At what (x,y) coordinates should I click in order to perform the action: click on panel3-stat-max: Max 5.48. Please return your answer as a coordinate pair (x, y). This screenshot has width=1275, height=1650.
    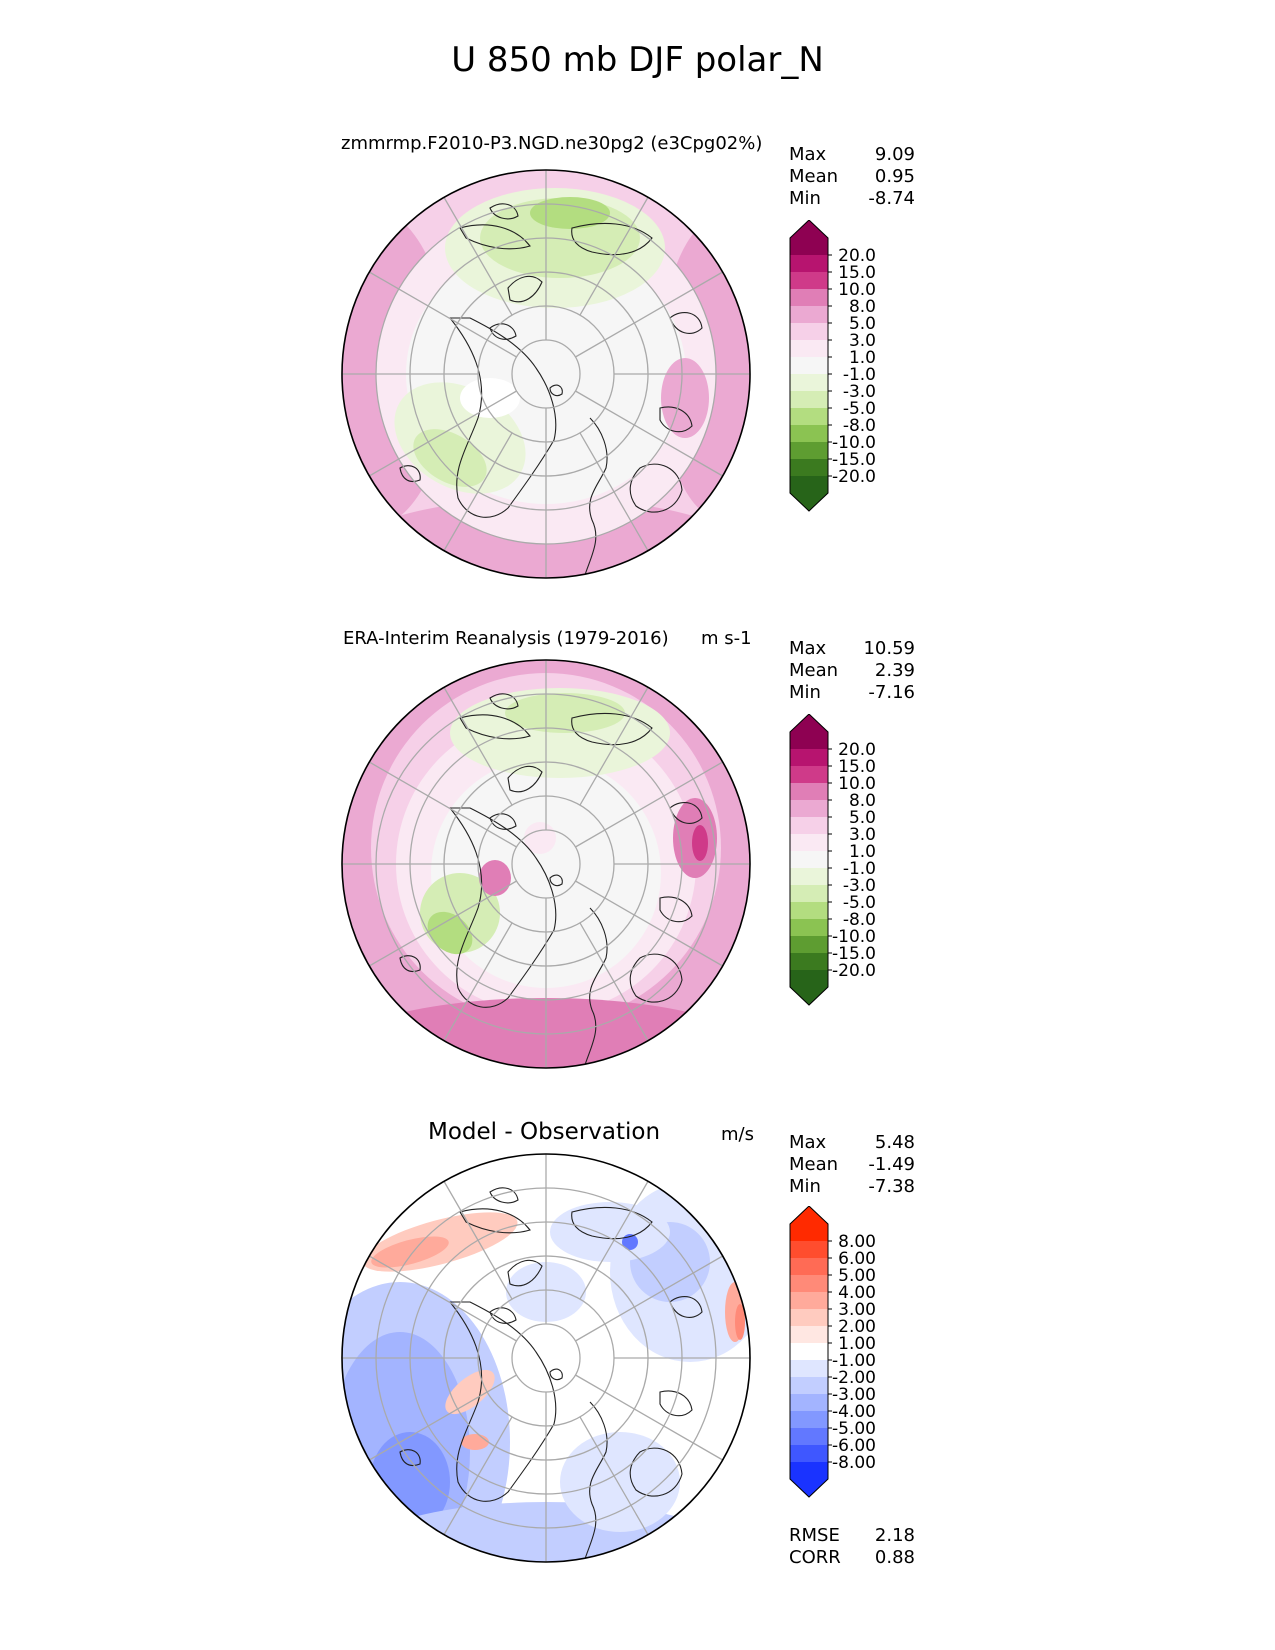
    Looking at the image, I should click on (852, 1142).